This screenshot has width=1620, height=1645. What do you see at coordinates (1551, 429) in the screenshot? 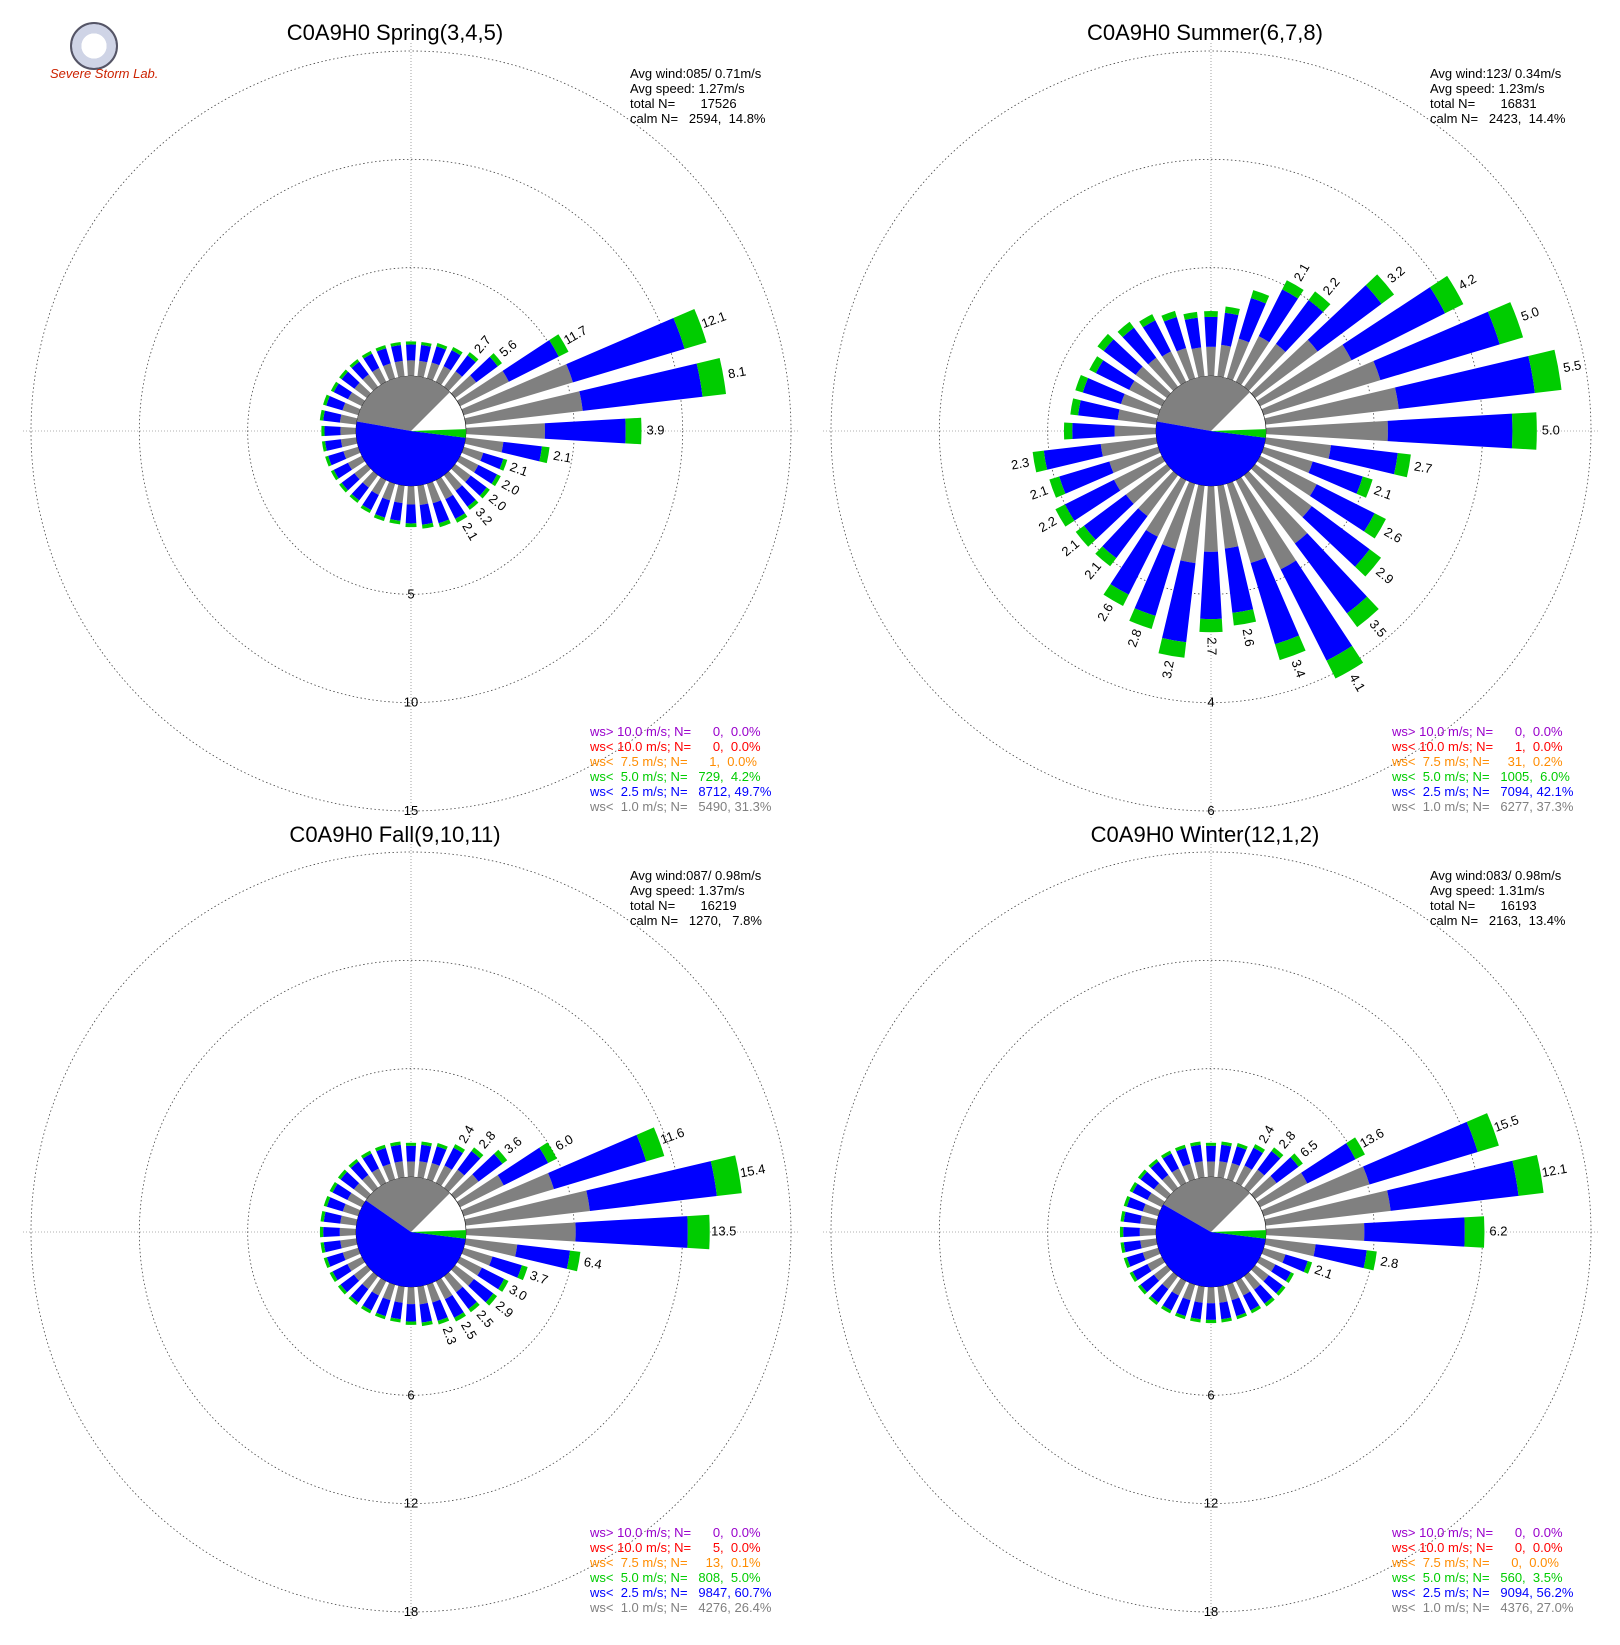
I see `sector-value-label: 5.0` at bounding box center [1551, 429].